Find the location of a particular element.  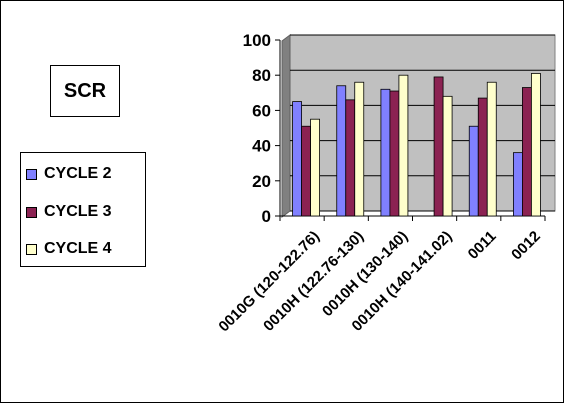

y-tick-label: 60 is located at coordinates (261, 110).